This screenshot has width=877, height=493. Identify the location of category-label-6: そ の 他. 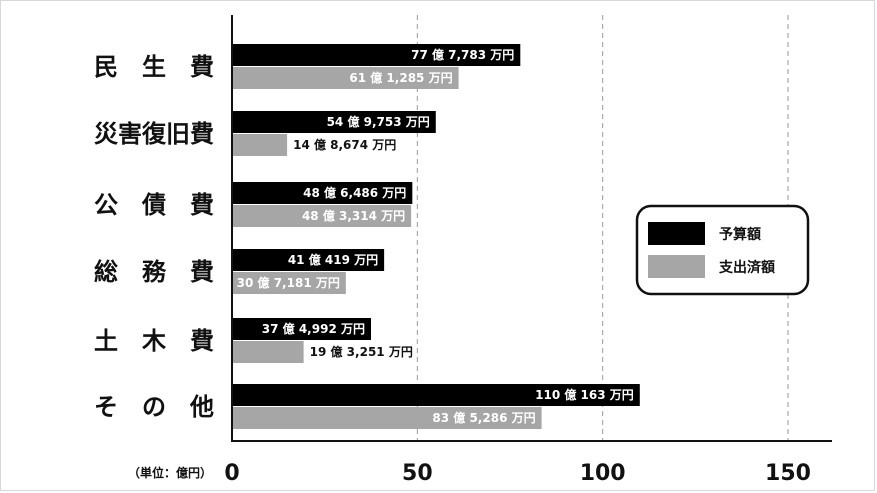
(154, 407).